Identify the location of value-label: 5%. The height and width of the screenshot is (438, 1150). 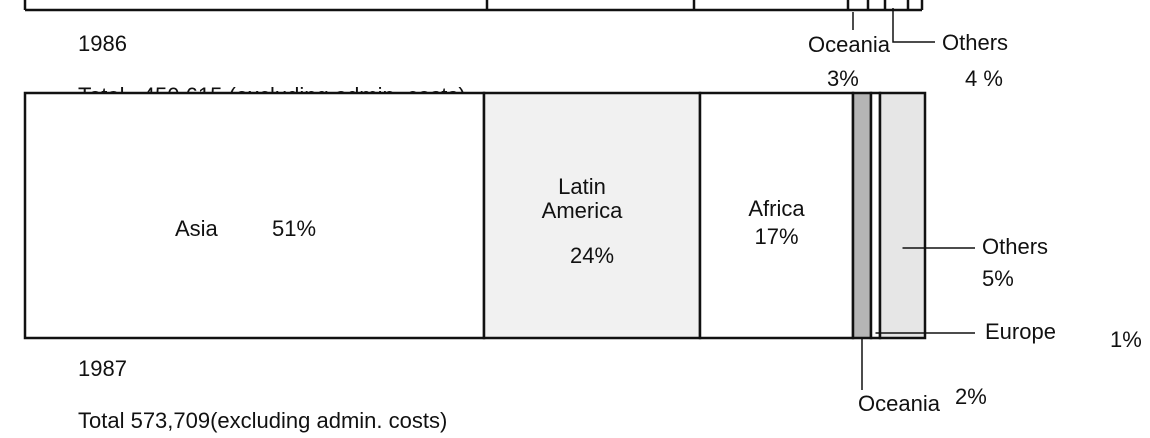
(998, 278).